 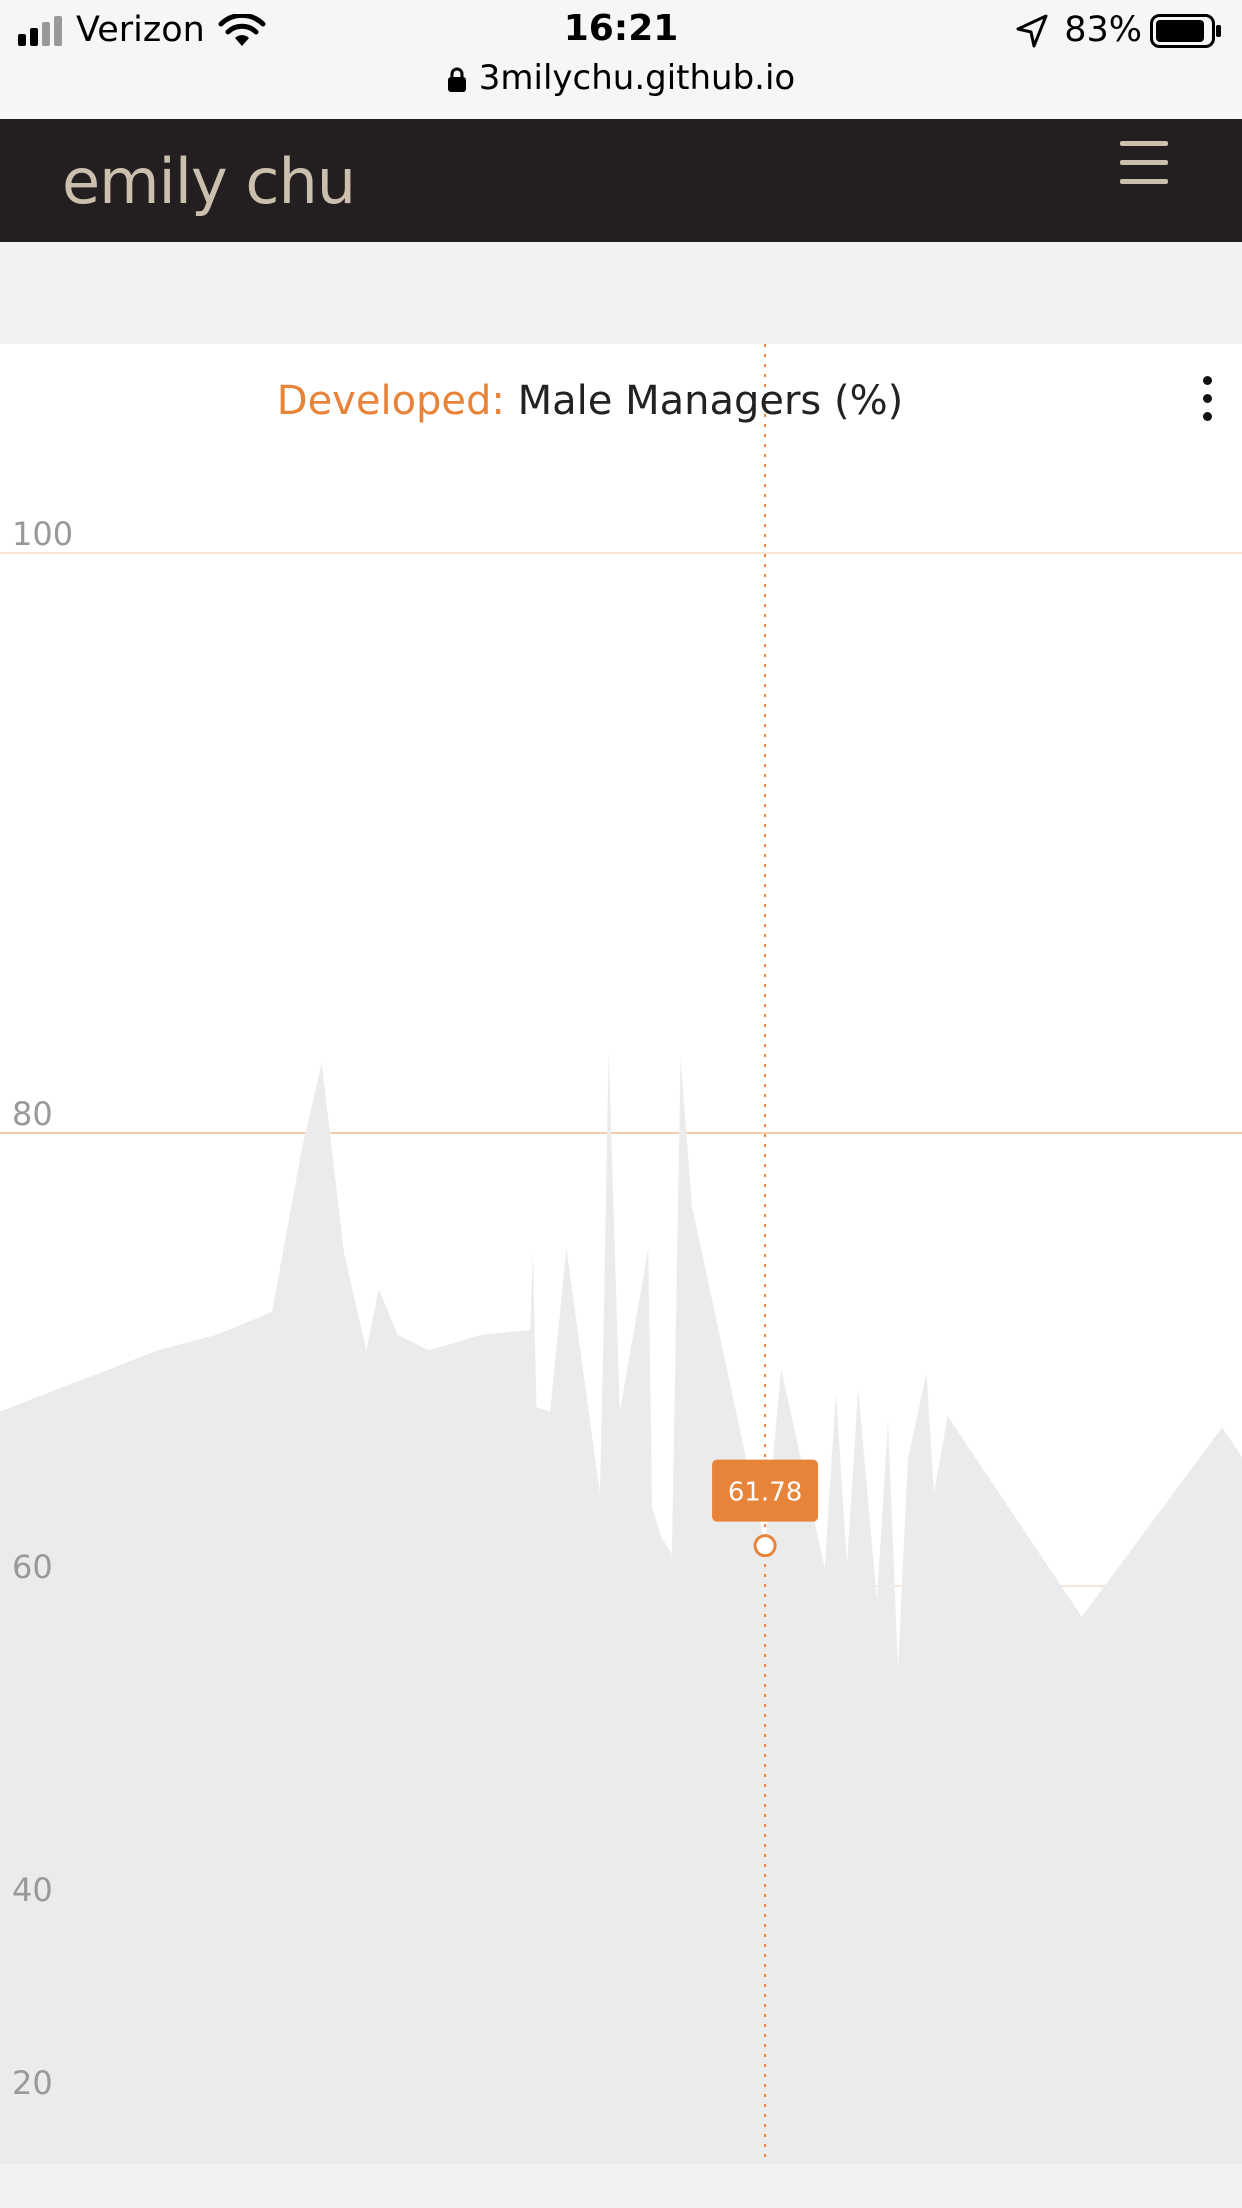 What do you see at coordinates (1032, 31) in the screenshot?
I see `location-arrow-icon` at bounding box center [1032, 31].